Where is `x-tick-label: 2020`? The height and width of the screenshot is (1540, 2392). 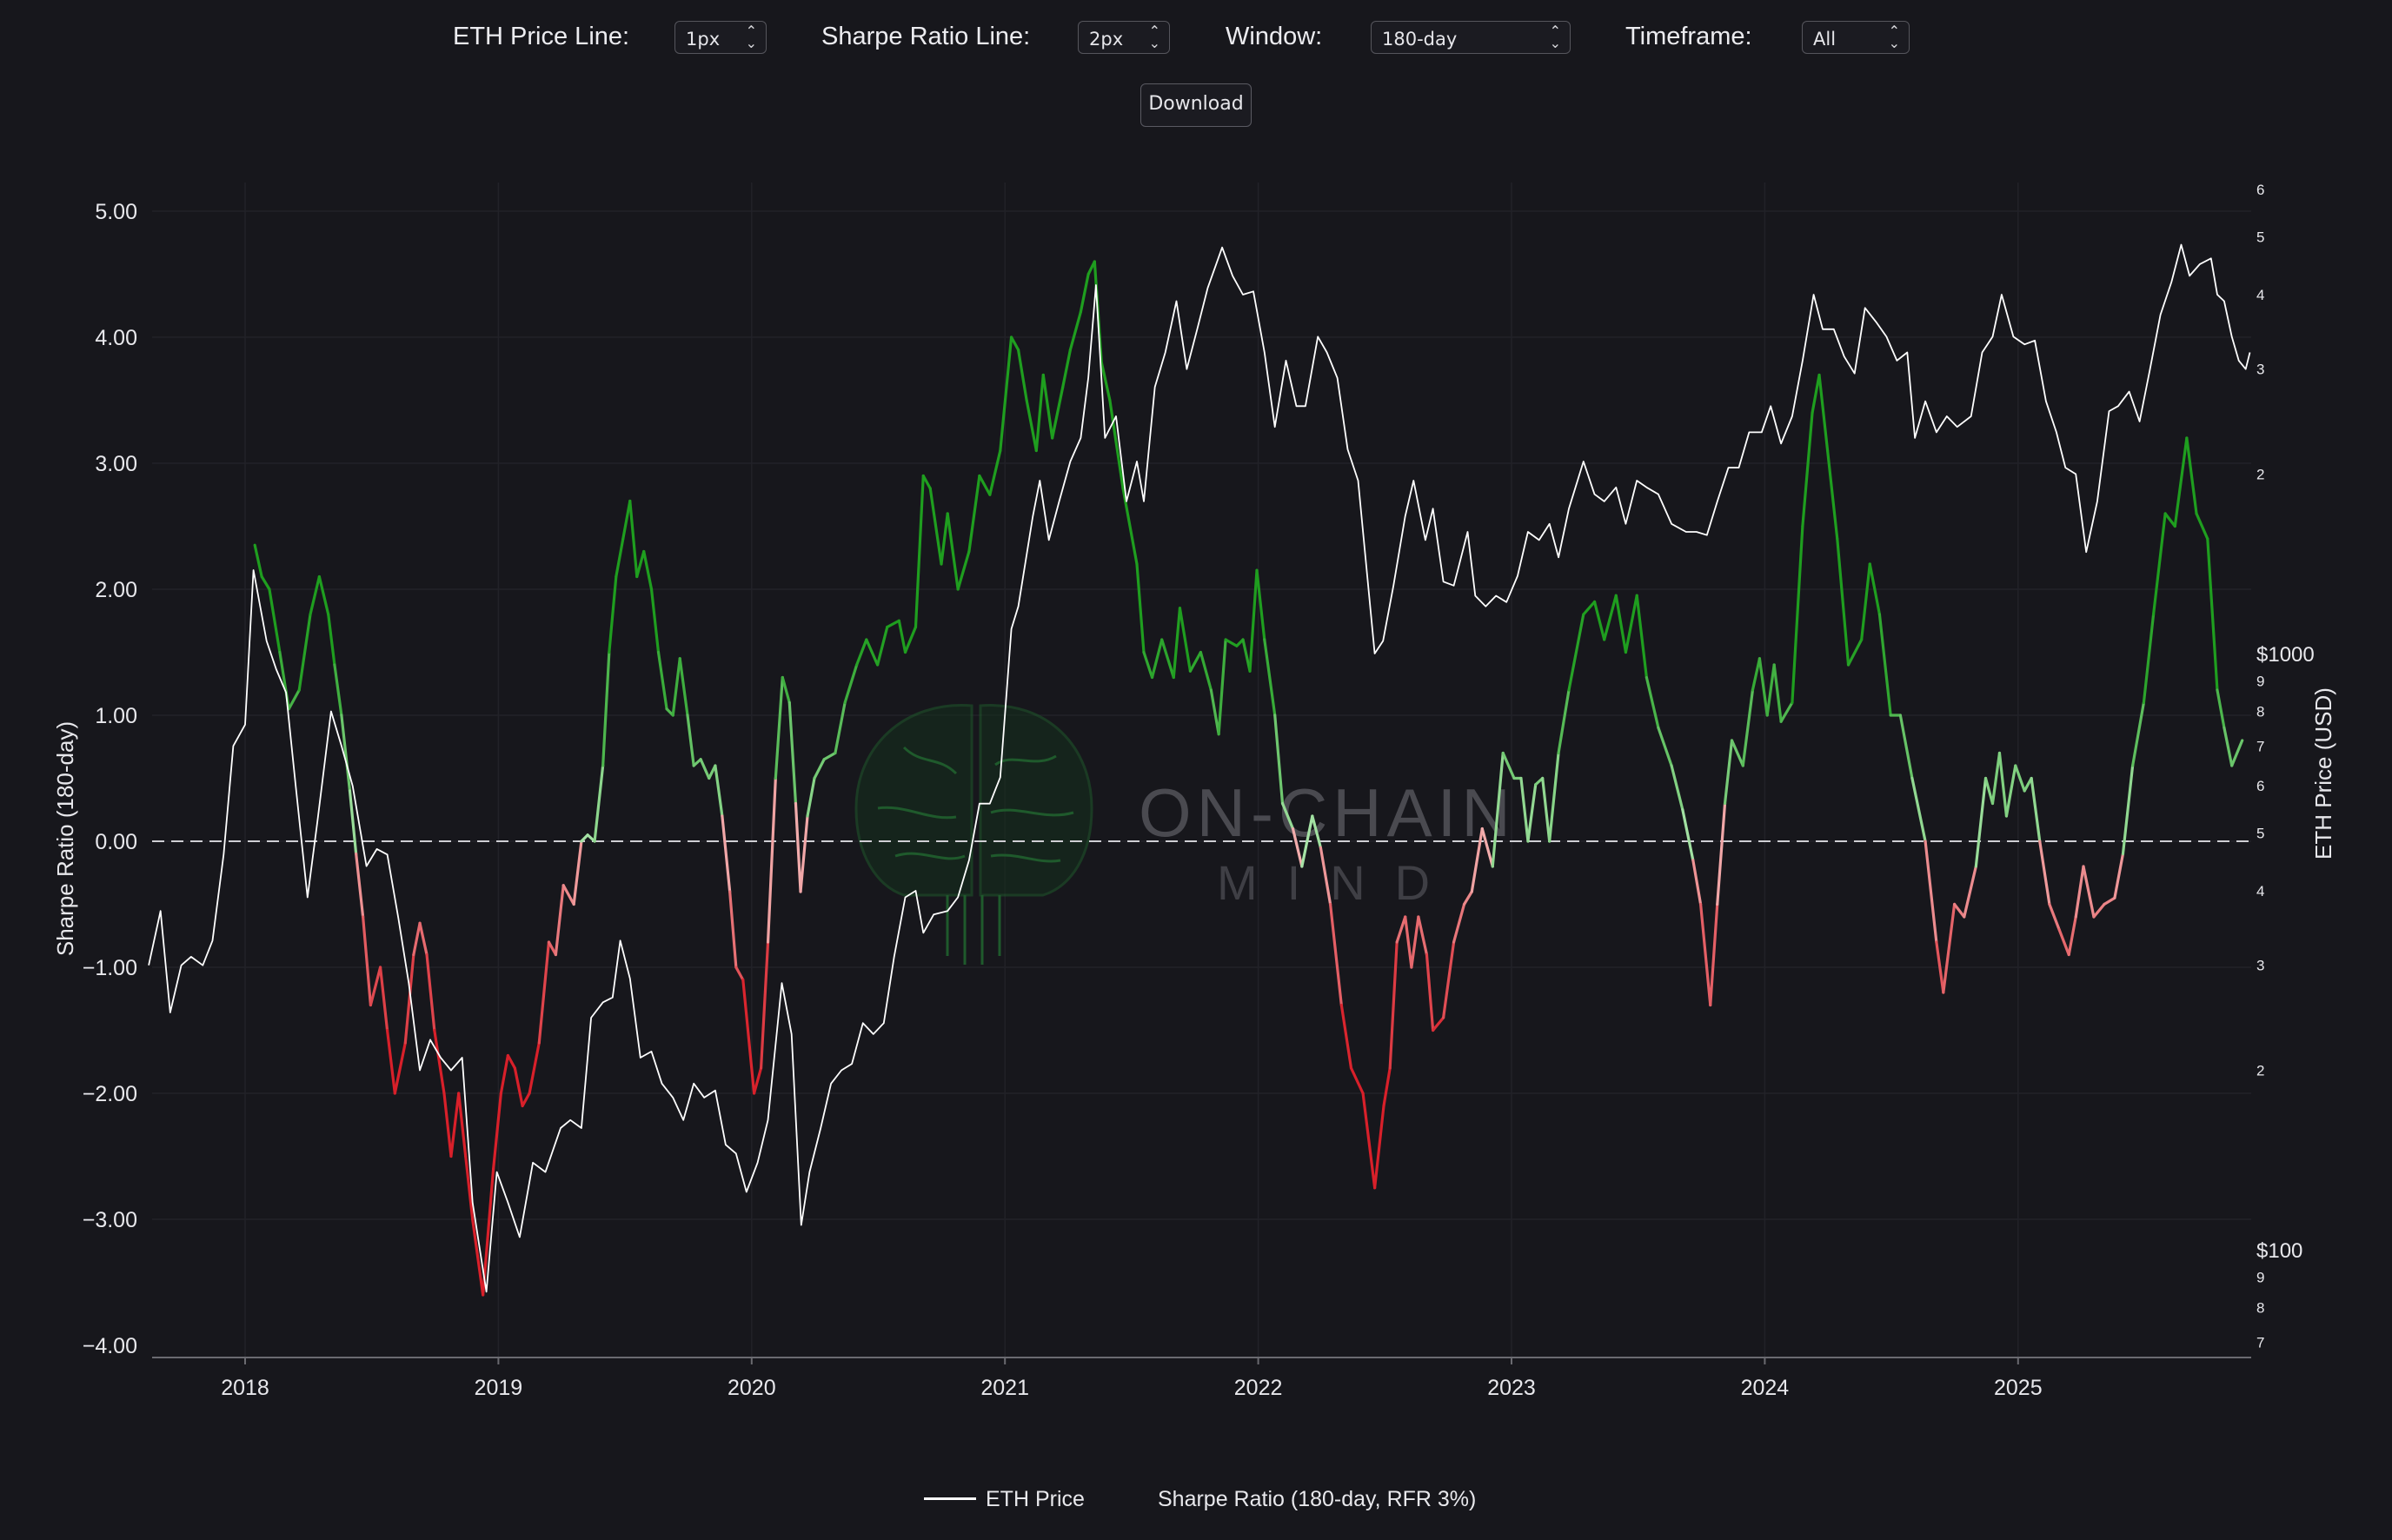
x-tick-label: 2020 is located at coordinates (752, 1388).